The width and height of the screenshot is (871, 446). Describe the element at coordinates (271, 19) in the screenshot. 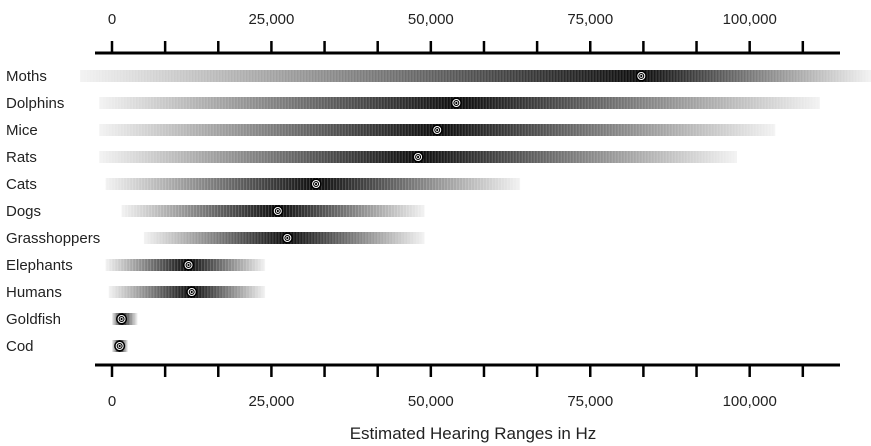

I see `top-axis-tick-label: 25,000` at that location.